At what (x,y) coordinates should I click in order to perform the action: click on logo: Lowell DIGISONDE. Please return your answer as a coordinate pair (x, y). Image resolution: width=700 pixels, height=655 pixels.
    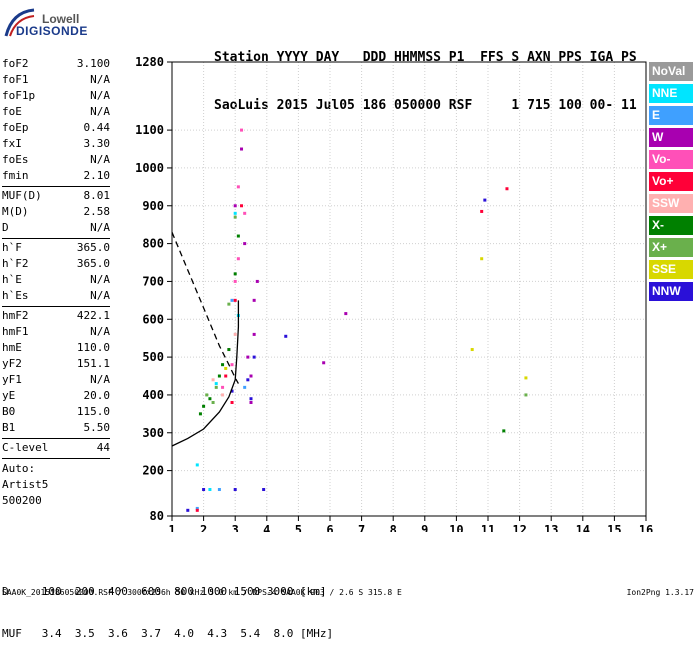
    Looking at the image, I should click on (45, 21).